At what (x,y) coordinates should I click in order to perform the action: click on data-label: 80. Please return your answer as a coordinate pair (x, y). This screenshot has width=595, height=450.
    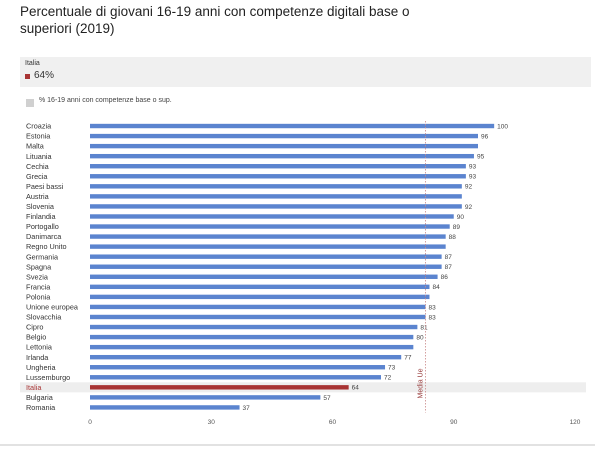
    Looking at the image, I should click on (420, 337).